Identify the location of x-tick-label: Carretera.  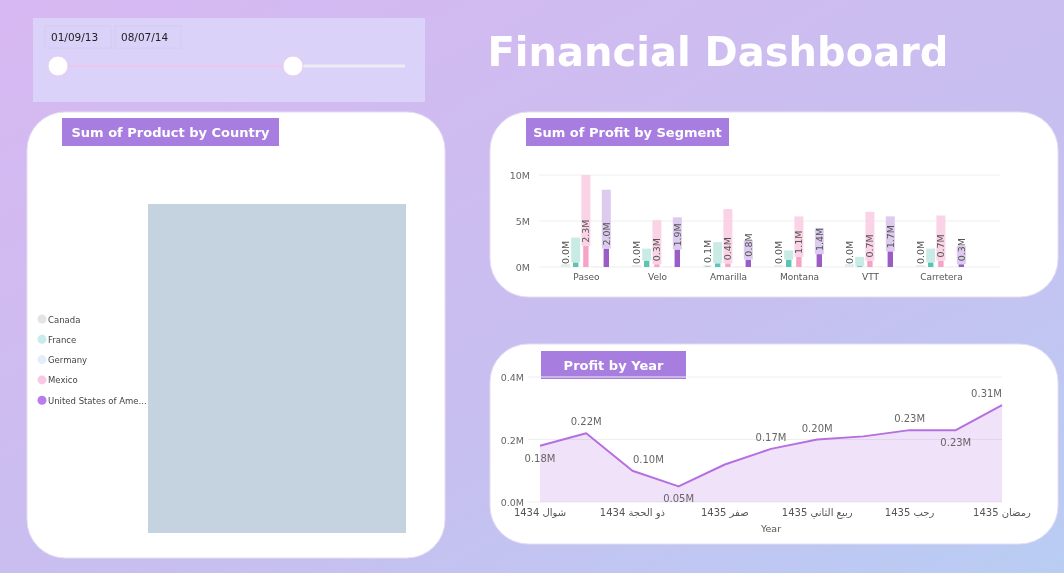
(941, 277).